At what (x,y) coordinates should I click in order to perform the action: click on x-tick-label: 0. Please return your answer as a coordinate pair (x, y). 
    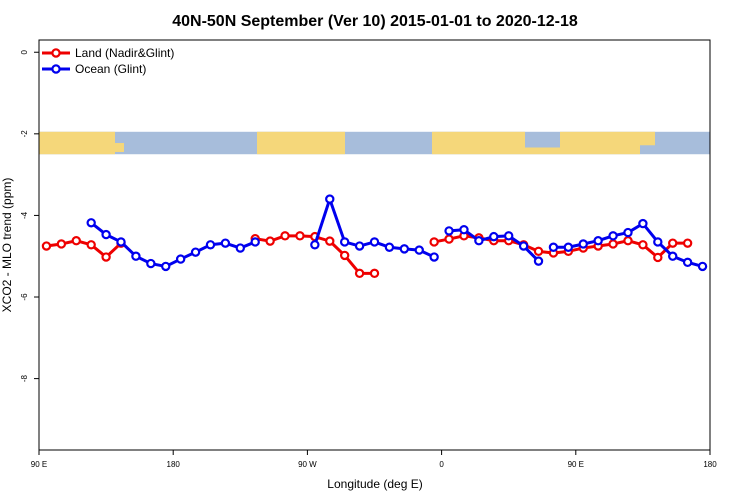
    Looking at the image, I should click on (441, 464).